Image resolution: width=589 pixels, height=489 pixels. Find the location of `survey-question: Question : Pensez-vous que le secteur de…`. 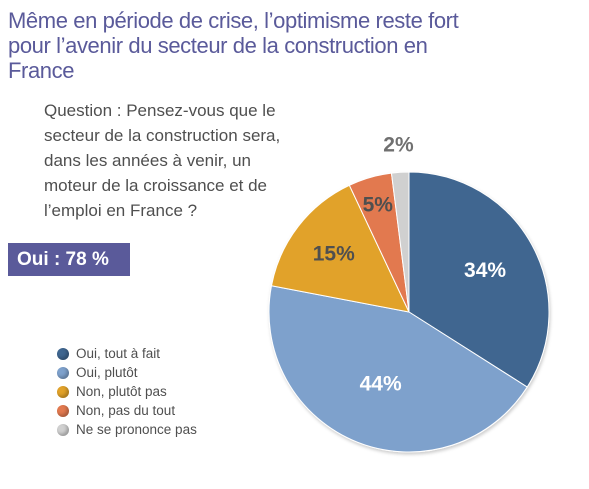

survey-question: Question : Pensez-vous que le secteur de… is located at coordinates (162, 160).